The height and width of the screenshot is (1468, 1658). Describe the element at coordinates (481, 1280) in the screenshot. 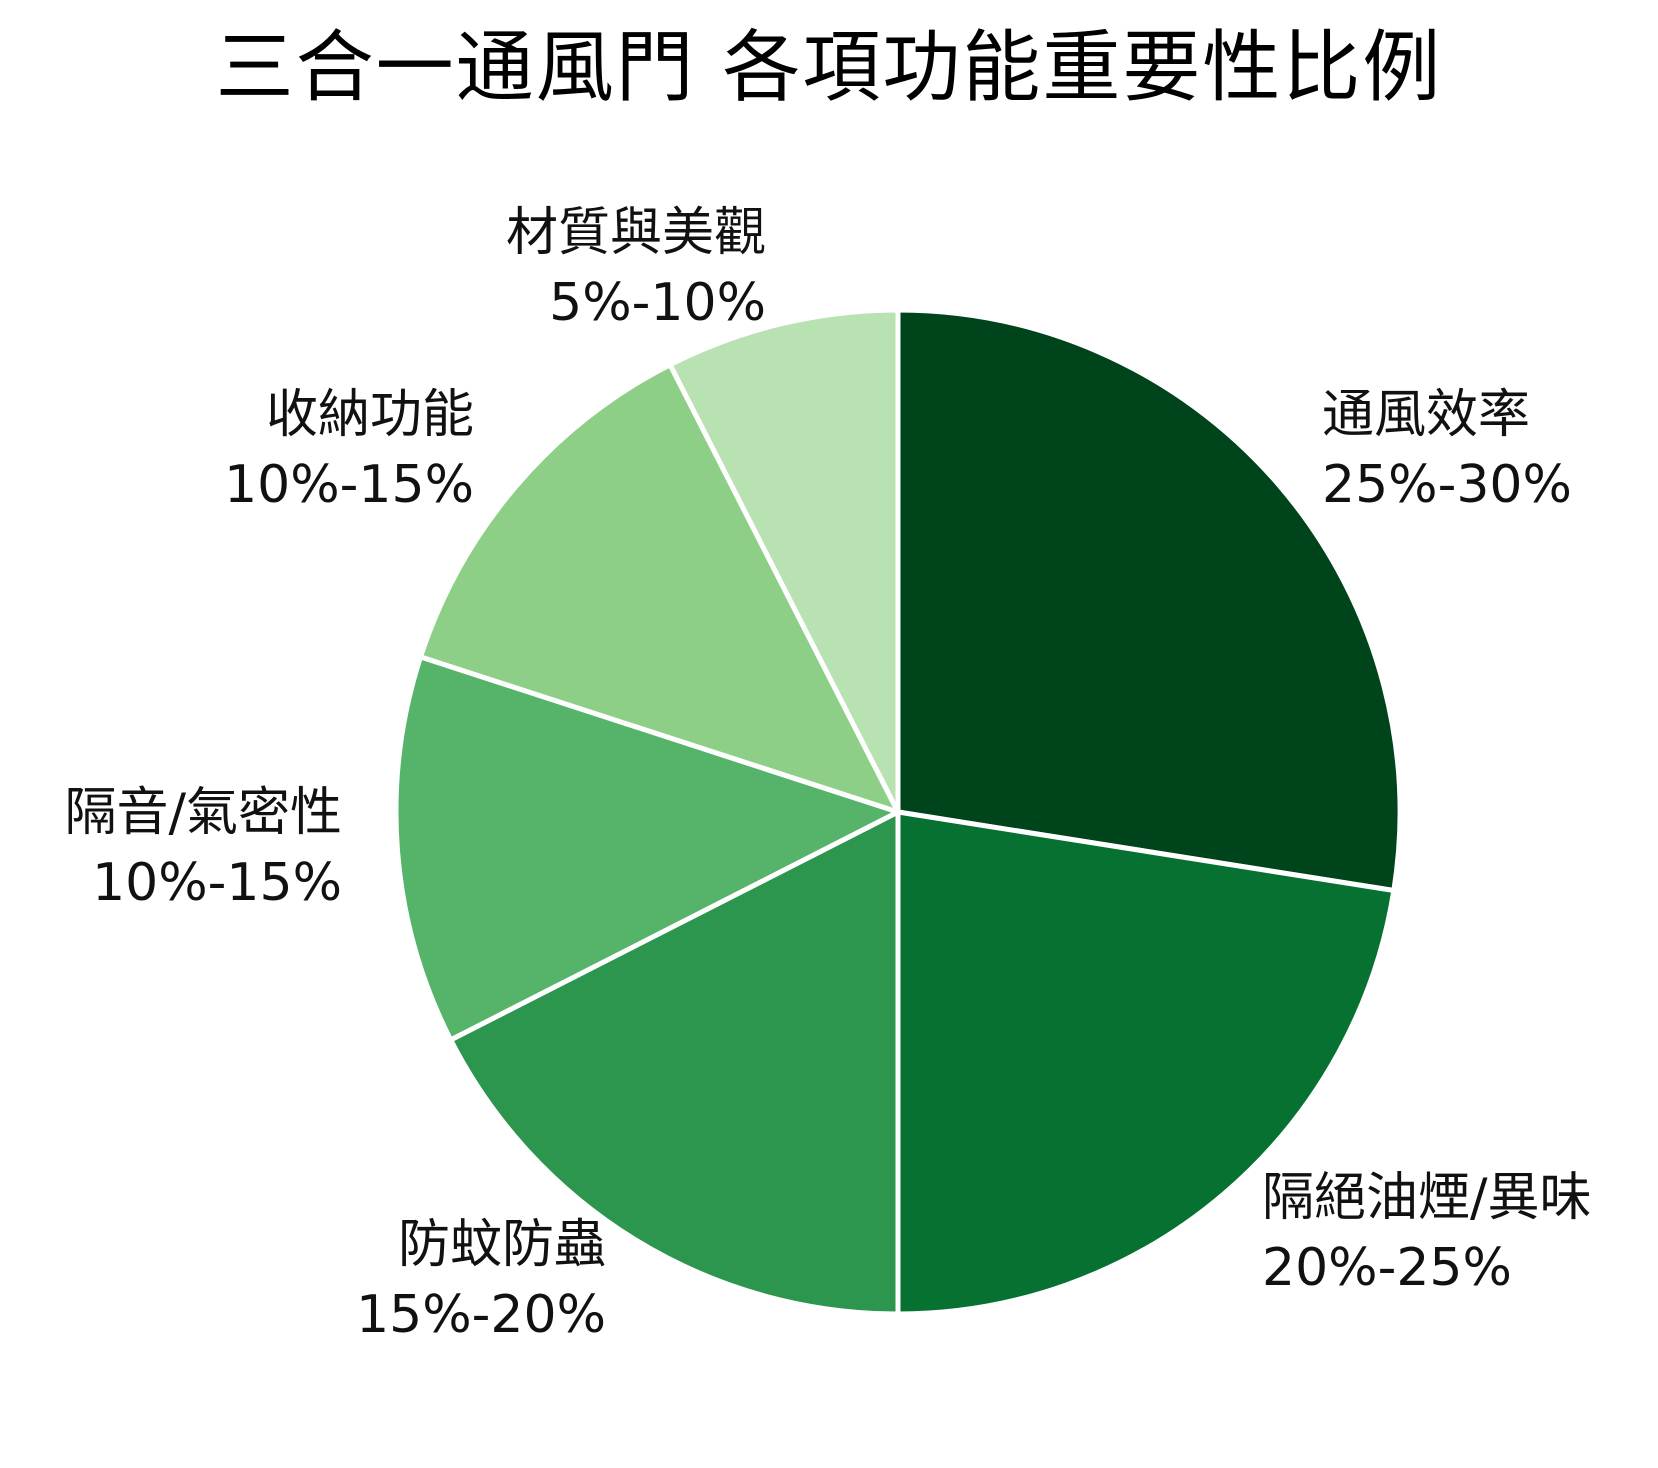

I see `slice-label: 防蚊防蟲 15%-20%` at that location.